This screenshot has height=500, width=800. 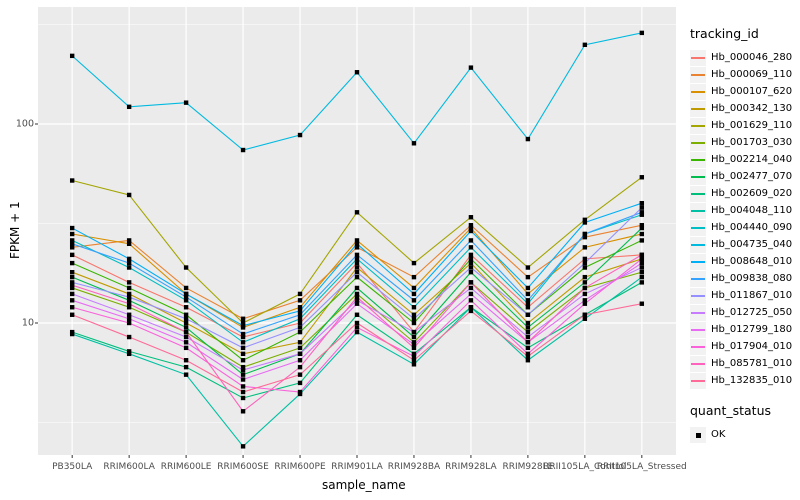 I want to click on legend-item-label: Hb_004048_110, so click(x=752, y=210).